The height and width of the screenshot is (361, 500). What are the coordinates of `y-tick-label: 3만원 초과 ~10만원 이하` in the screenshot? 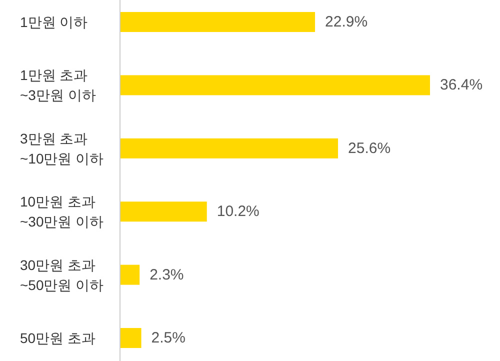 It's located at (62, 148).